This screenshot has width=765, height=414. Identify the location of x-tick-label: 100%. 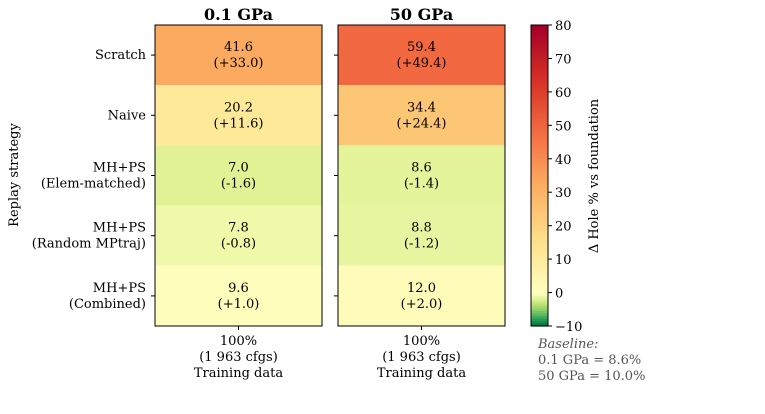
(238, 341).